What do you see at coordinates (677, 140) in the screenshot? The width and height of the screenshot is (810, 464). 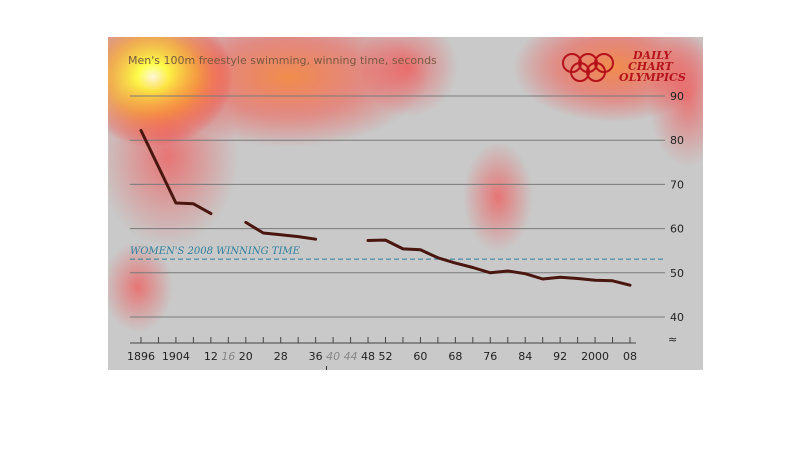 I see `y-tick-label-80: 80` at bounding box center [677, 140].